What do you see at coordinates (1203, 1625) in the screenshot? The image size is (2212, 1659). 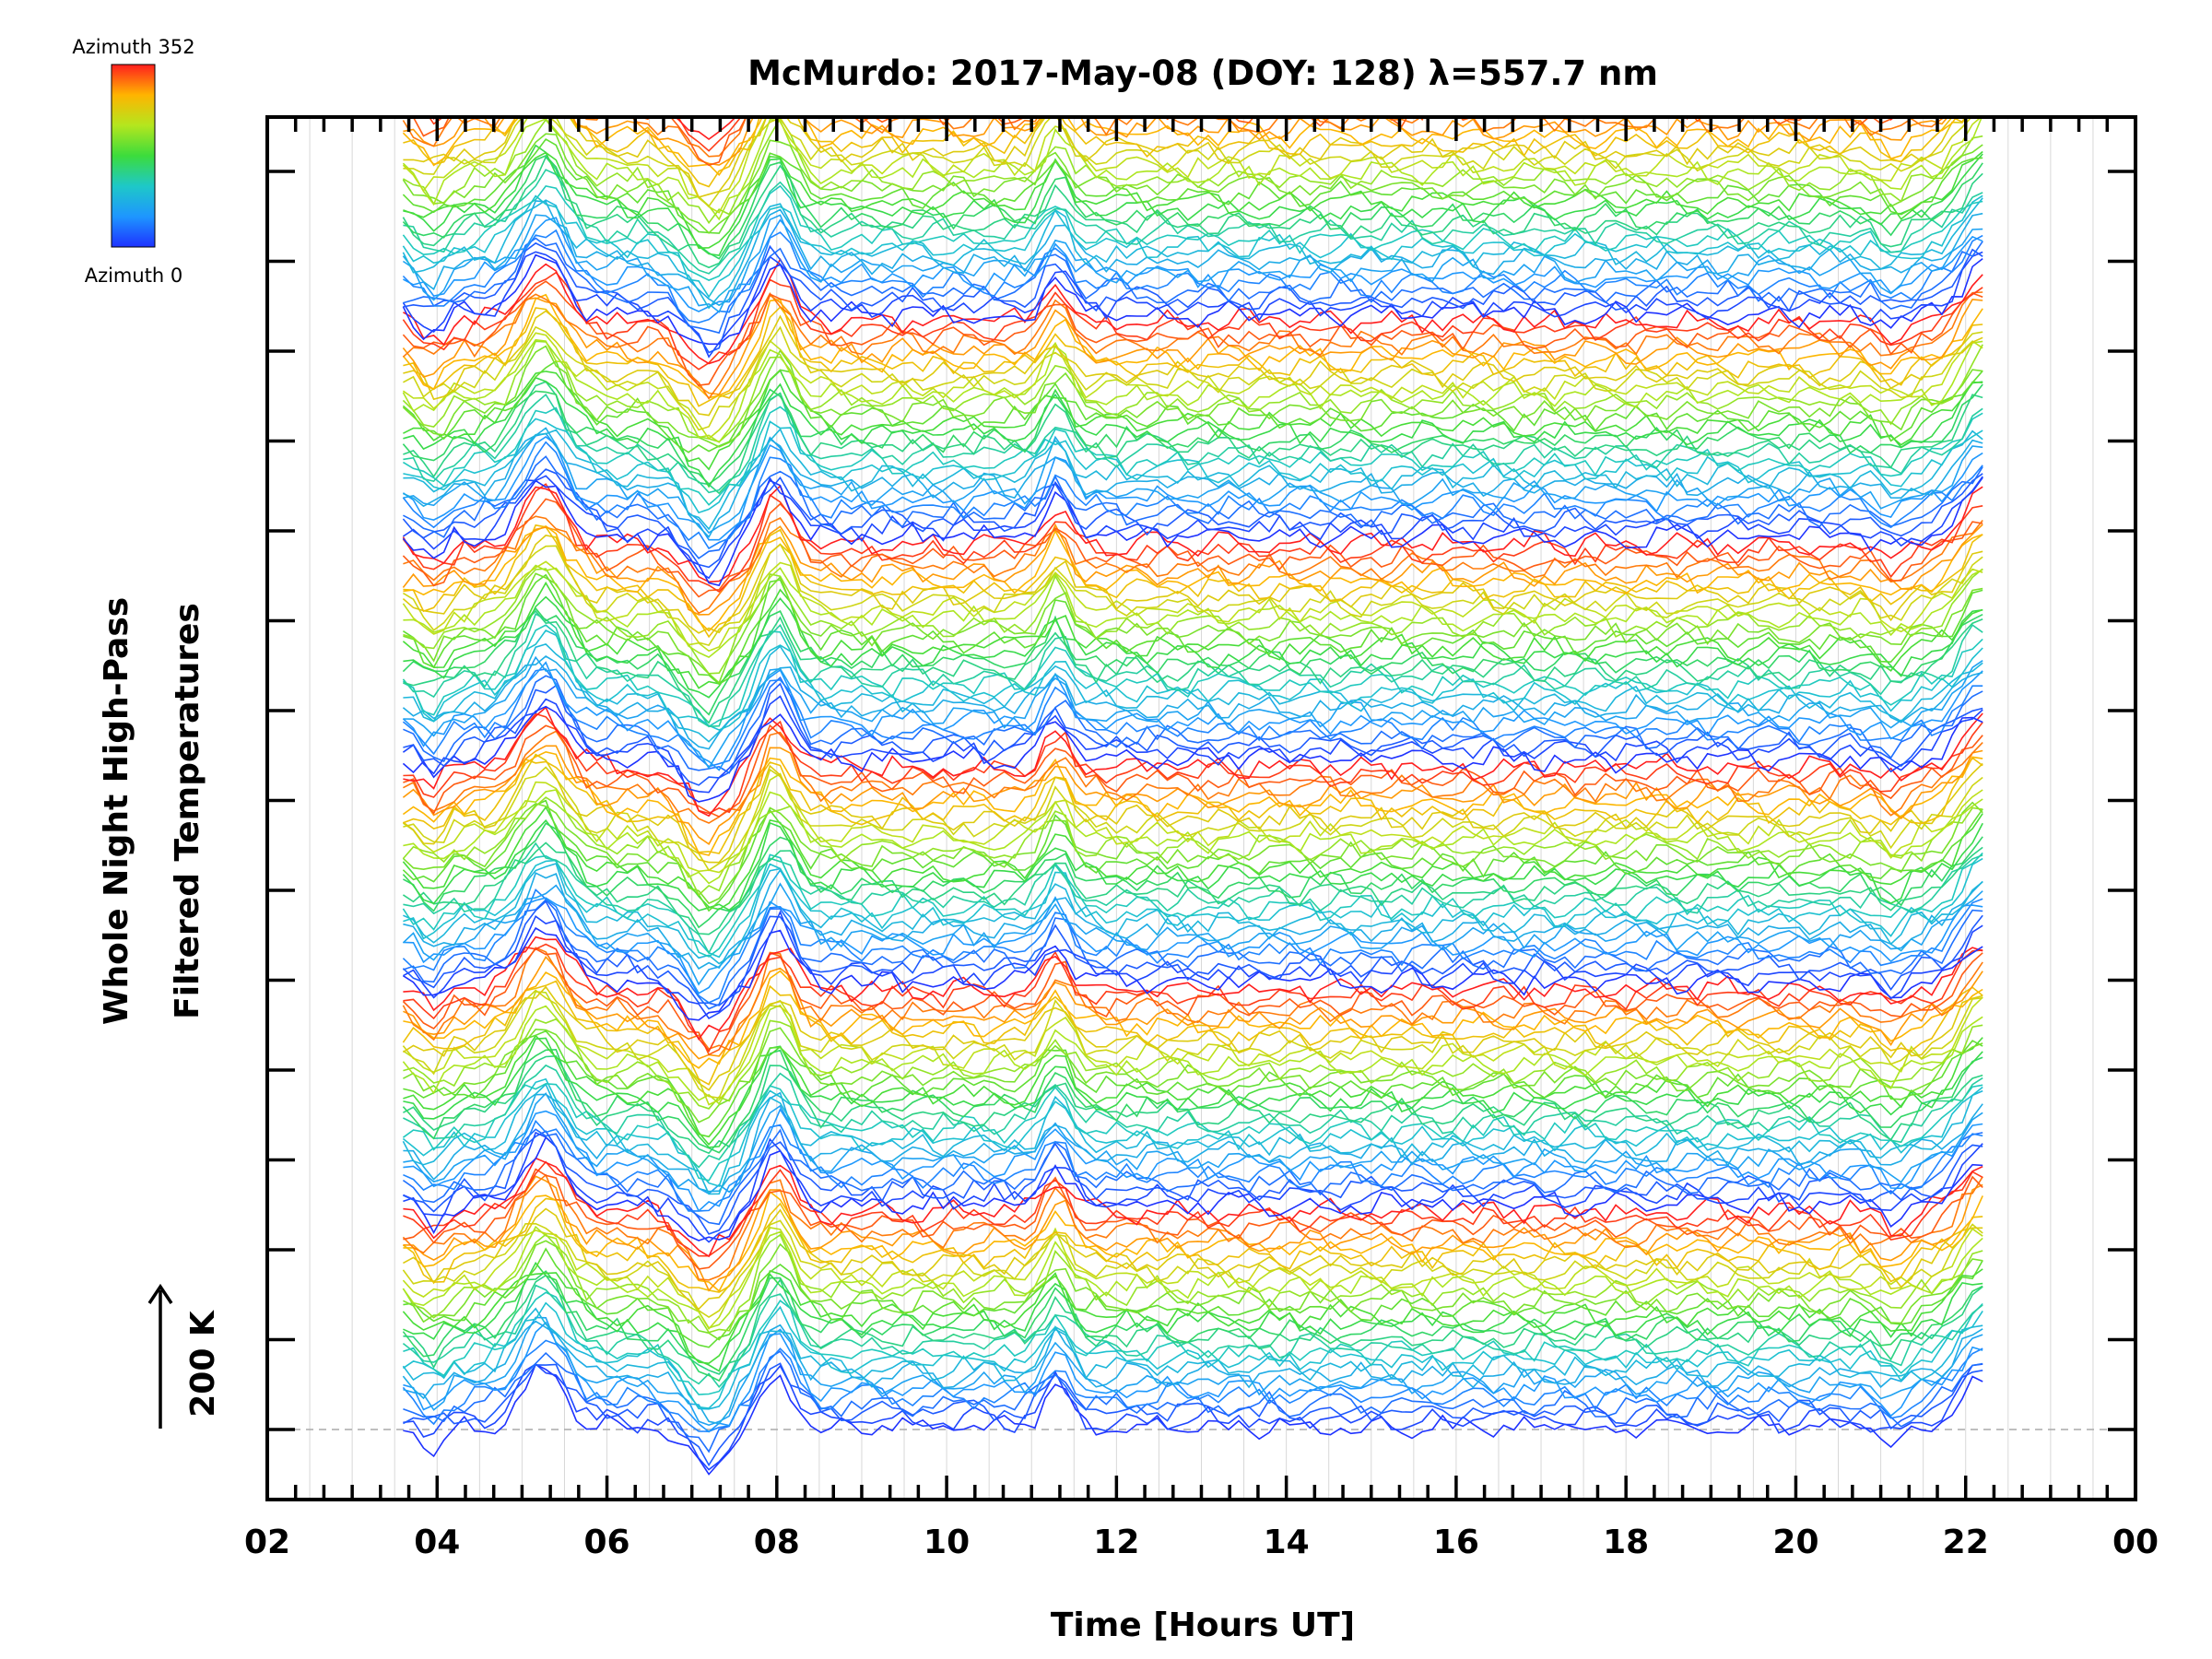 I see `x-axis-label: Time [Hours UT]` at bounding box center [1203, 1625].